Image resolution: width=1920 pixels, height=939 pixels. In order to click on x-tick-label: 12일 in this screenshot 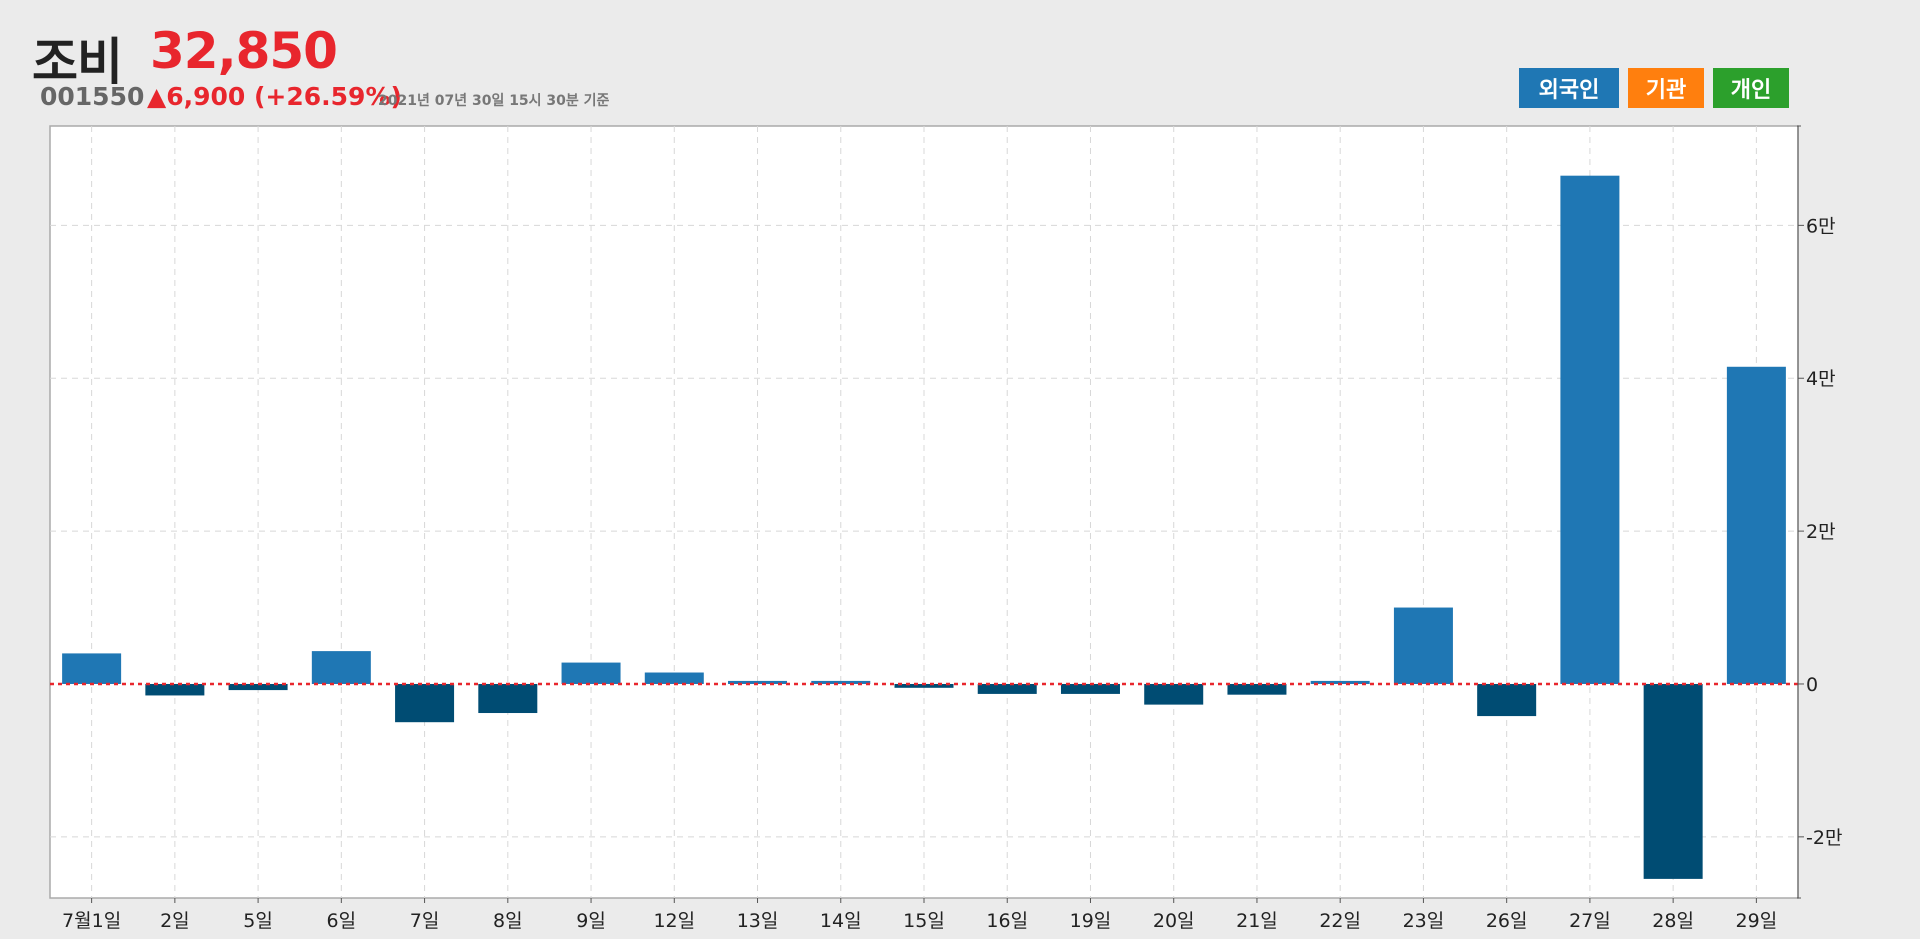, I will do `click(674, 921)`.